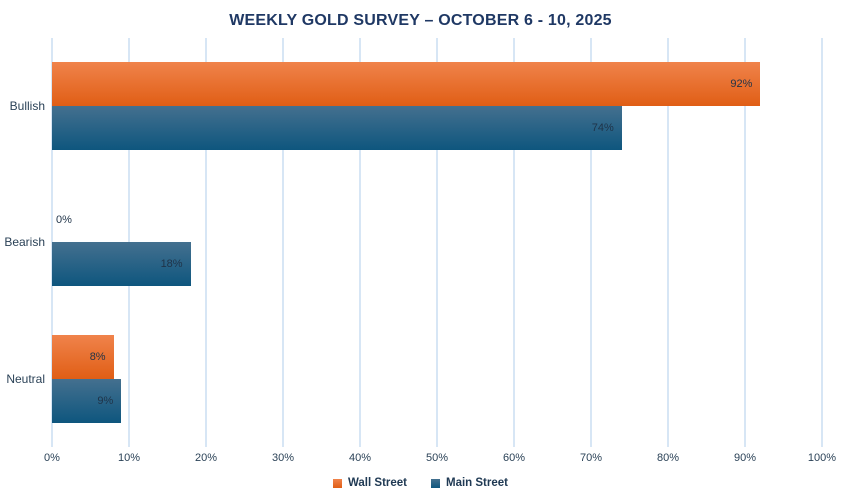  What do you see at coordinates (206, 458) in the screenshot?
I see `x-tick-label: 20%` at bounding box center [206, 458].